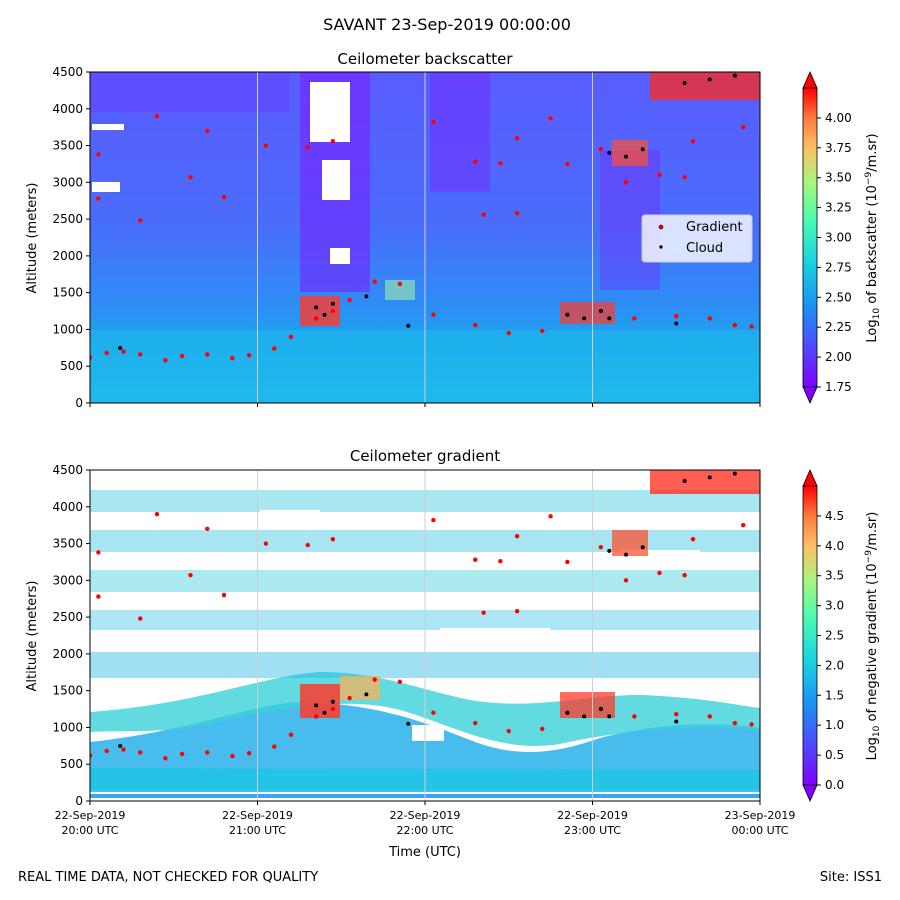 The width and height of the screenshot is (900, 900). Describe the element at coordinates (67, 219) in the screenshot. I see `y-tick-label: 2500` at that location.